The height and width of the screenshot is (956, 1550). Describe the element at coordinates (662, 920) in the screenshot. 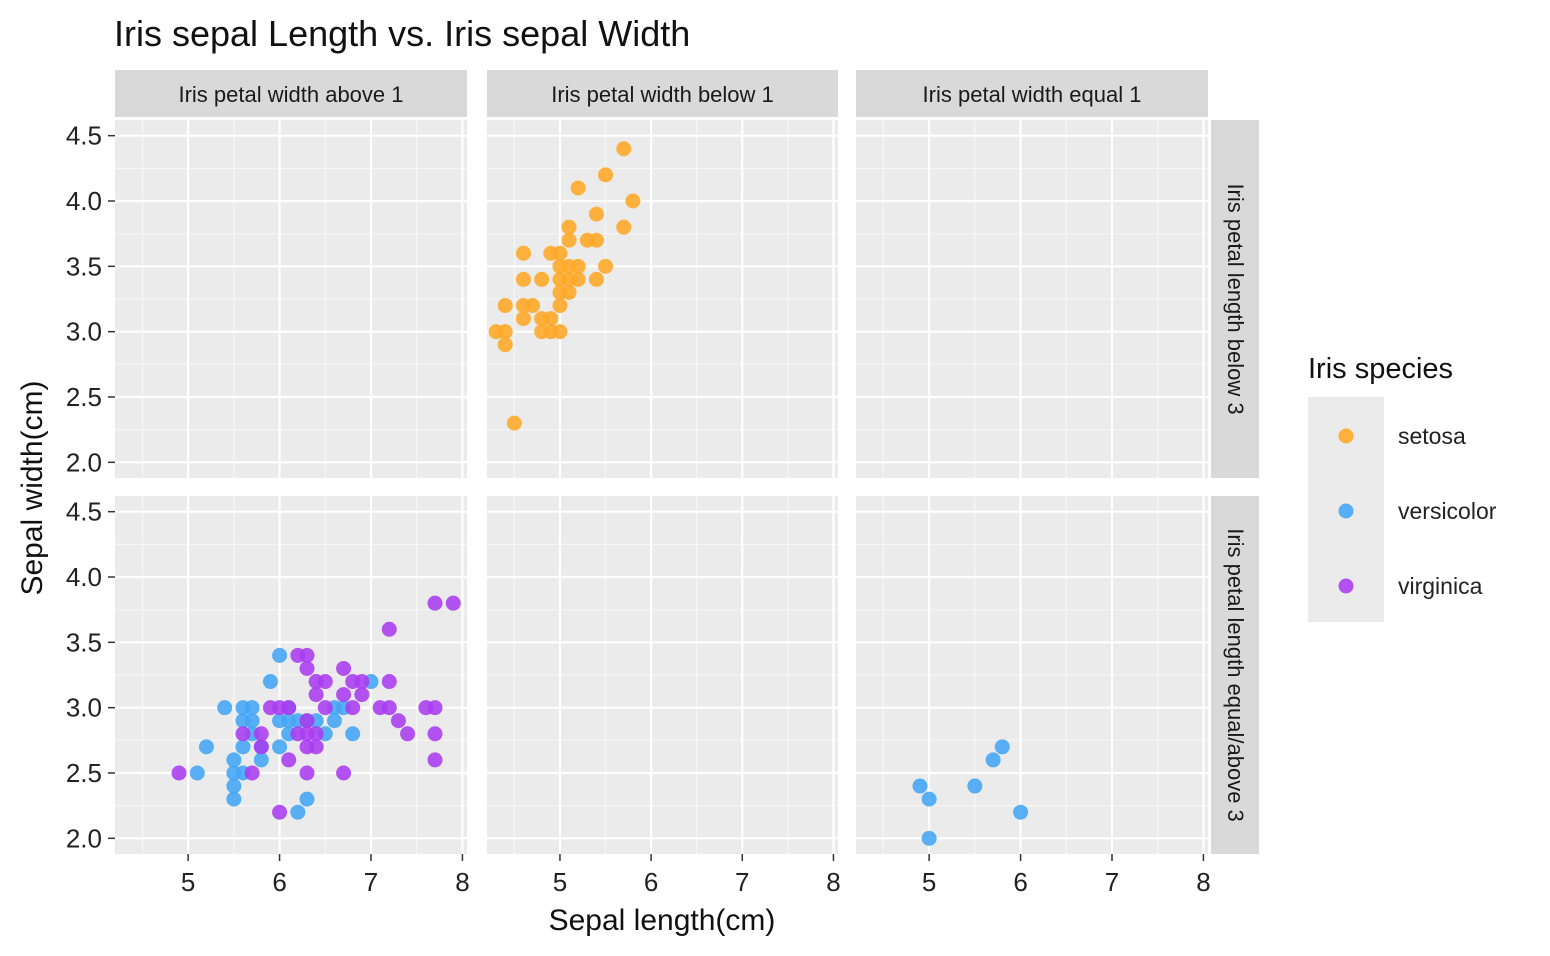

I see `x-axis-title: Sepal length(cm)` at that location.